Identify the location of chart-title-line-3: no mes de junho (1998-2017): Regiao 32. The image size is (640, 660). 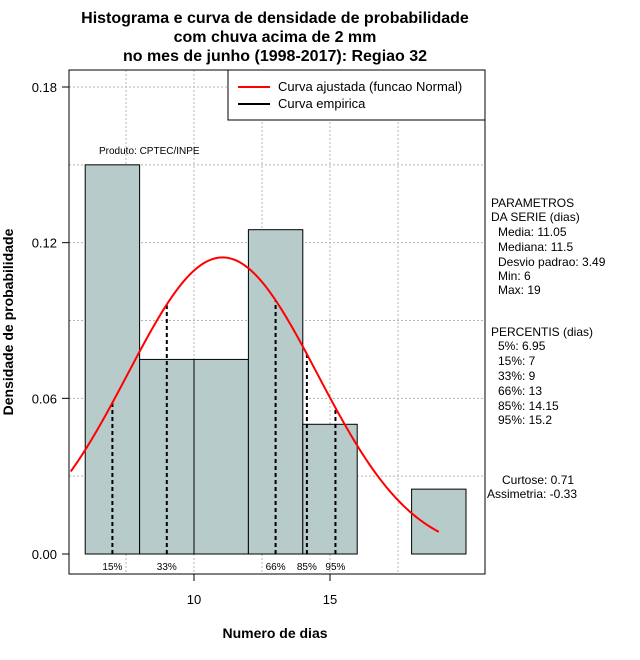
(275, 56).